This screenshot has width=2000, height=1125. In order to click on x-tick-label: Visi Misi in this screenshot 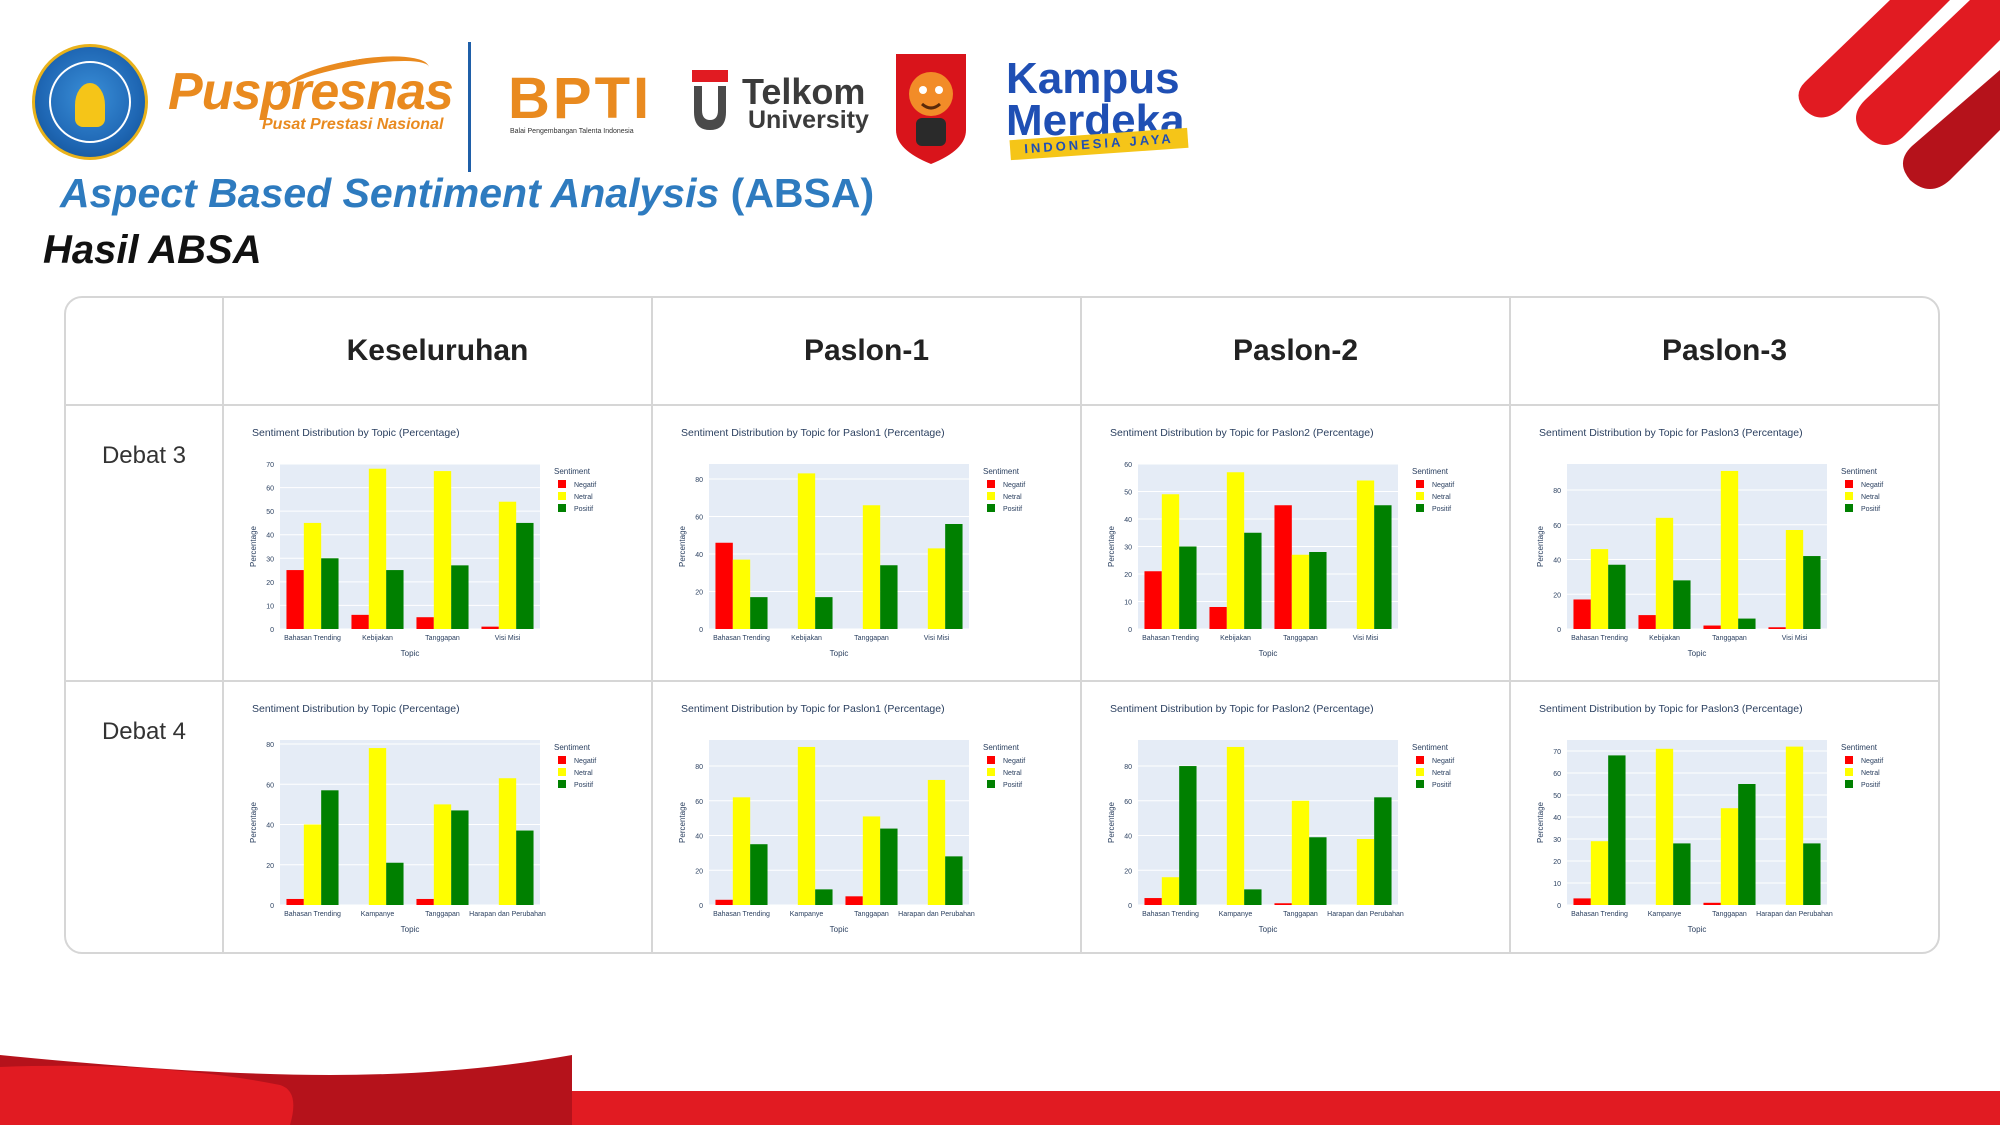, I will do `click(937, 638)`.